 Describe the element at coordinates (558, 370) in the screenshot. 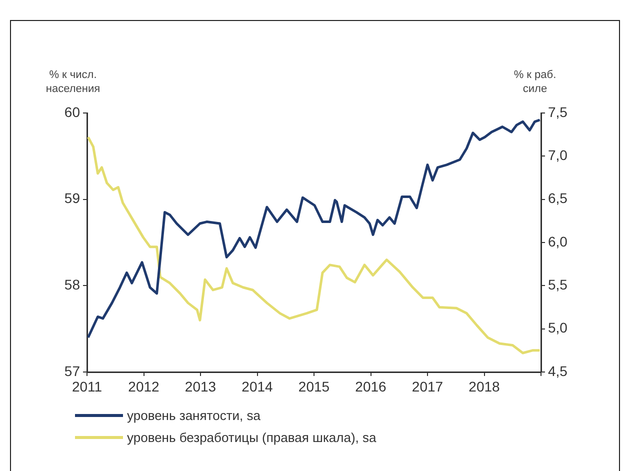

I see `y2-tick-label: 4,5` at that location.